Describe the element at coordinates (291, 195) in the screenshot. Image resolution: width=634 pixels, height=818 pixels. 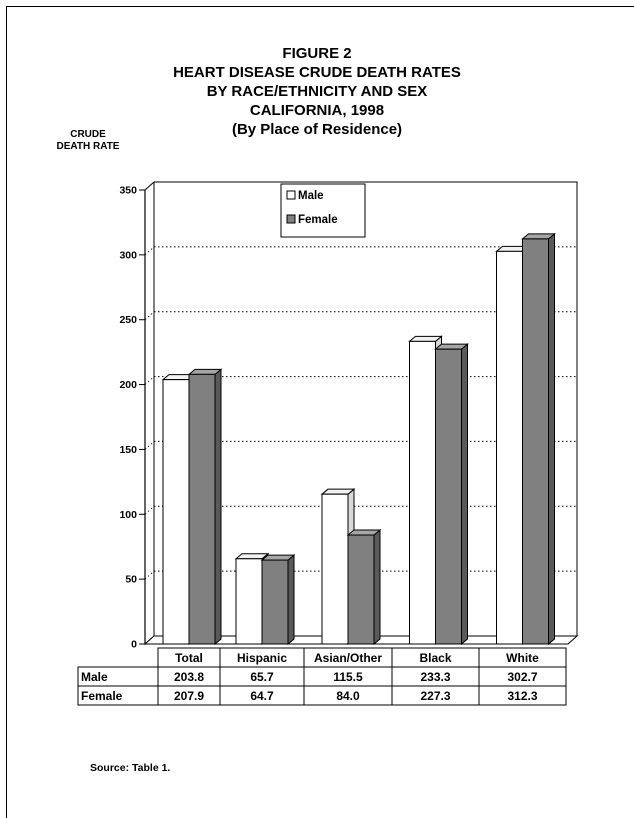
I see `legend-swatch-male` at that location.